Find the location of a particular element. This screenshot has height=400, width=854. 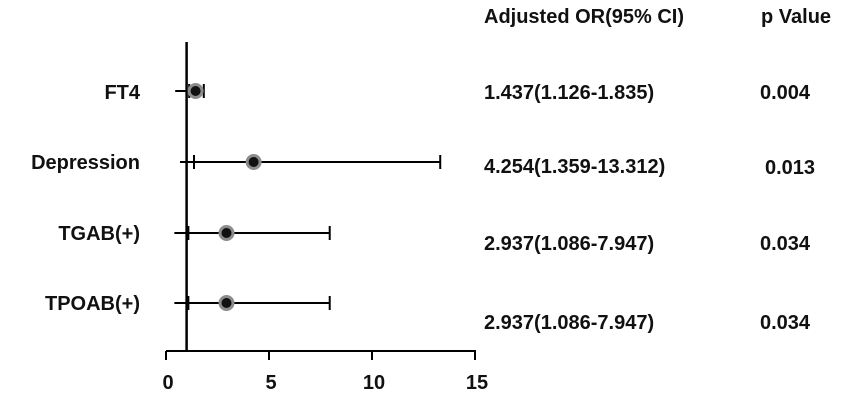

or-value-tpoab: 2.937(1.086-7.947) is located at coordinates (569, 323).